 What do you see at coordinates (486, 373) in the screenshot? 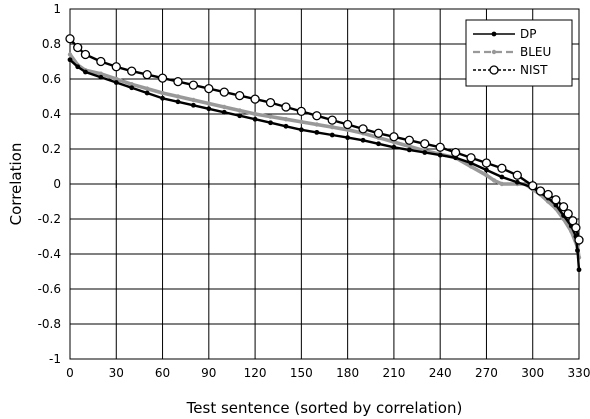
I see `x-tick-label: 270` at bounding box center [486, 373].